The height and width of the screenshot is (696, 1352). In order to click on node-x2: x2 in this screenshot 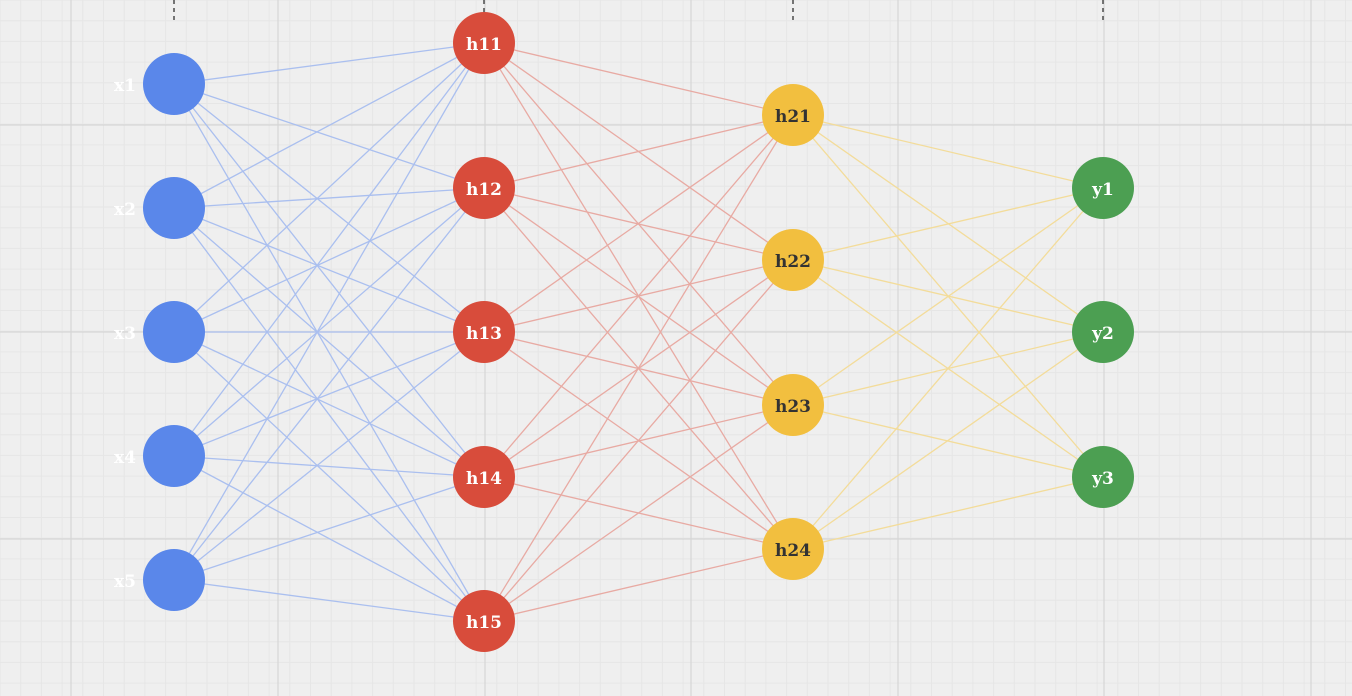, I will do `click(159, 208)`.